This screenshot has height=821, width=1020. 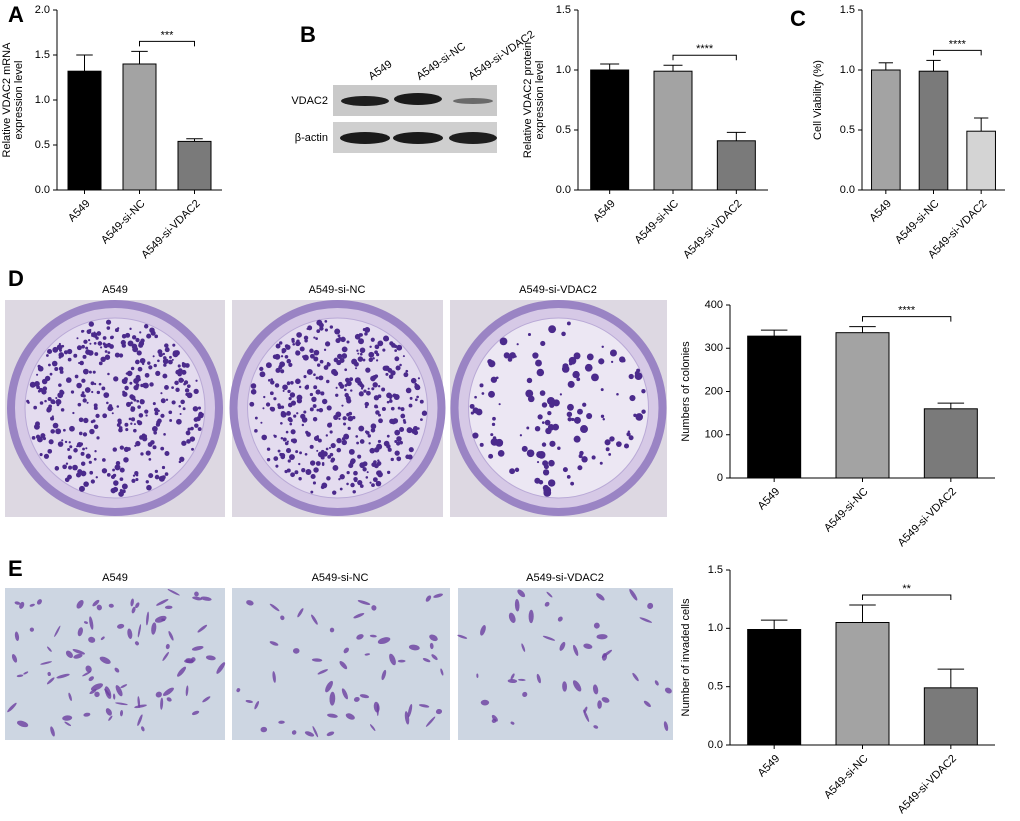 I want to click on x-tick-label: A549, so click(x=79, y=211).